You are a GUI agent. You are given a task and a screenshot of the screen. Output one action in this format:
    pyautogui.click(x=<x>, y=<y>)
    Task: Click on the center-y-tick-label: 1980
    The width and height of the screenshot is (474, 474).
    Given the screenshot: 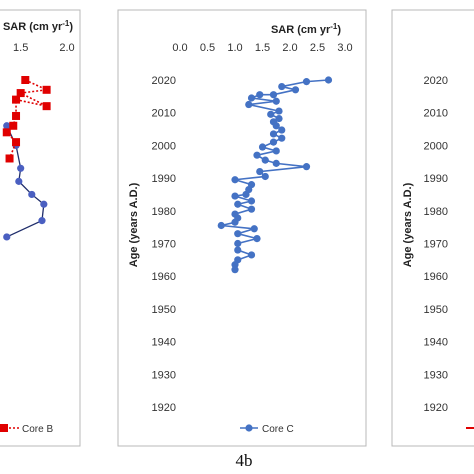 What is the action you would take?
    pyautogui.click(x=164, y=212)
    